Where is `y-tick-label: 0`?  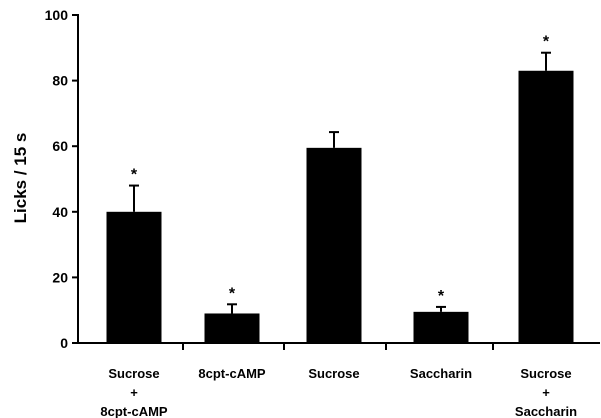 y-tick-label: 0 is located at coordinates (64, 343).